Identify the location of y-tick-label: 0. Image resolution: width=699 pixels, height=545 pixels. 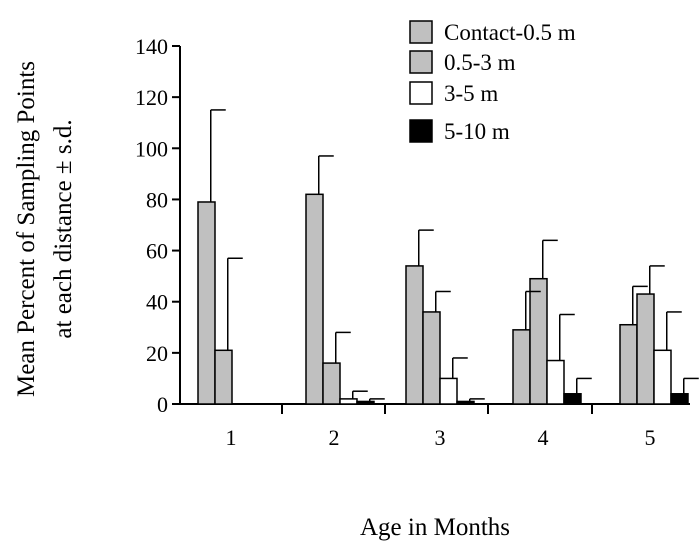
(162, 404).